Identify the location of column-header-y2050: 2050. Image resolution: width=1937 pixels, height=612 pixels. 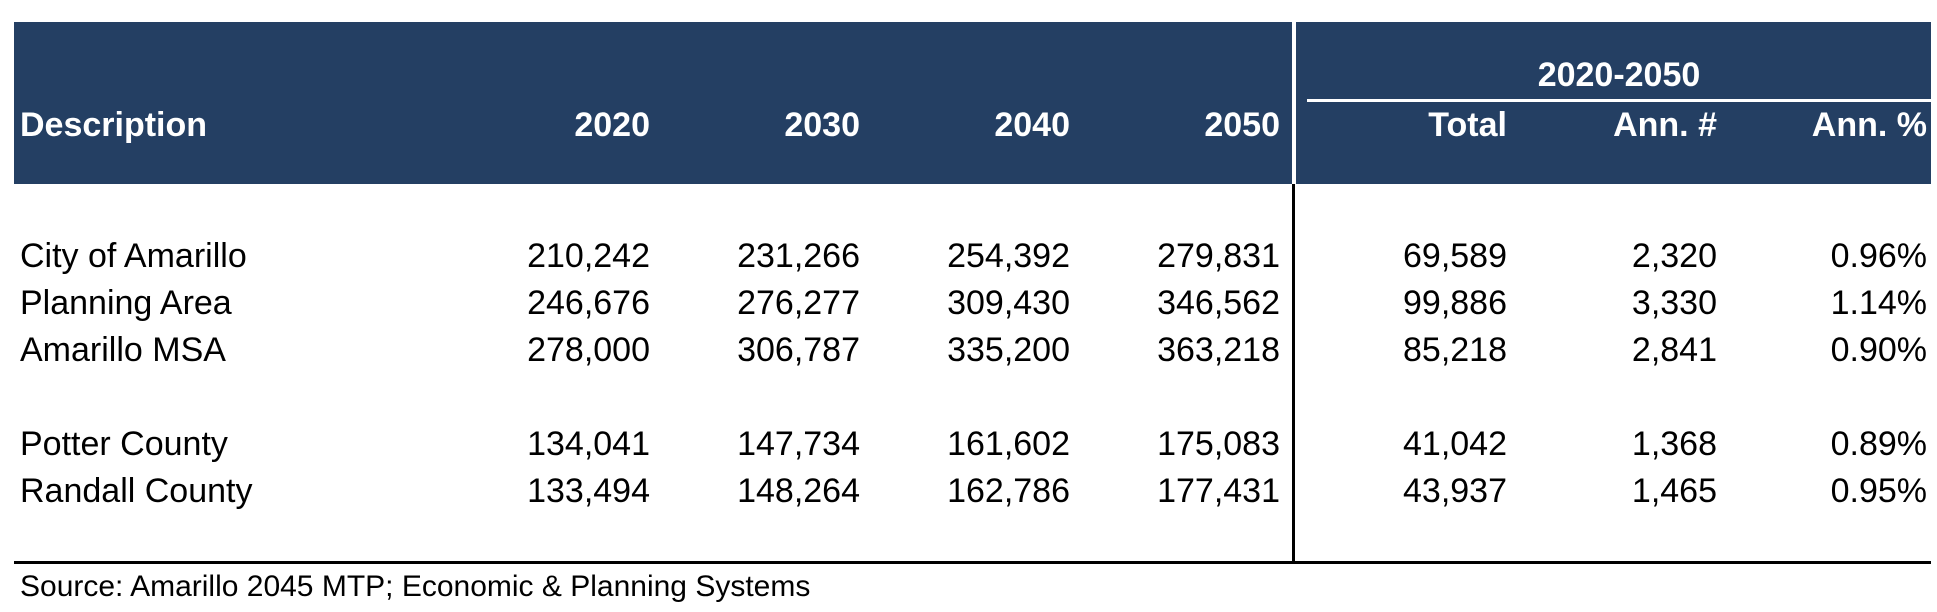
(1242, 125).